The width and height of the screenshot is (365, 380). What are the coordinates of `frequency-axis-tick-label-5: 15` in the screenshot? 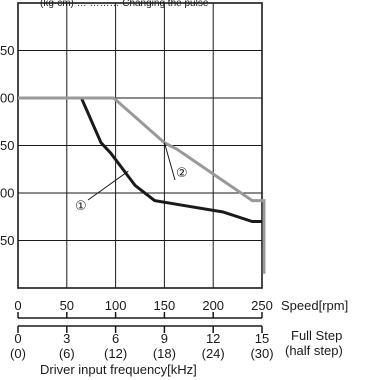 It's located at (262, 338).